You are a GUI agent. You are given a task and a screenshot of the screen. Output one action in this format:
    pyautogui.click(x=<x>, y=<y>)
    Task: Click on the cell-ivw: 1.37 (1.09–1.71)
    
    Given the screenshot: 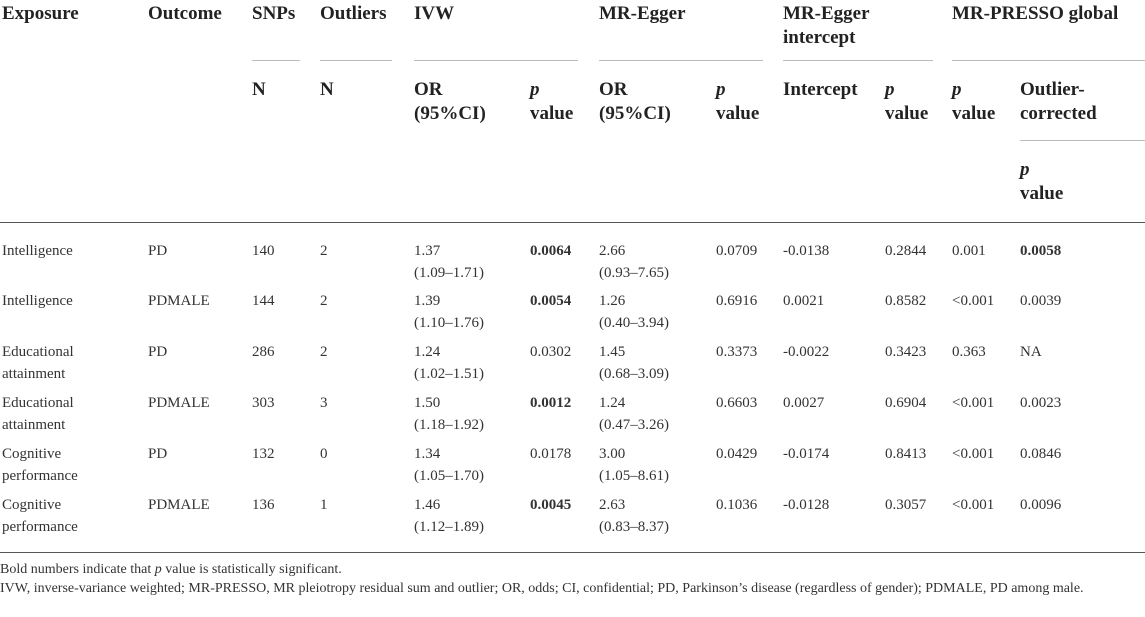 What is the action you would take?
    pyautogui.click(x=464, y=262)
    